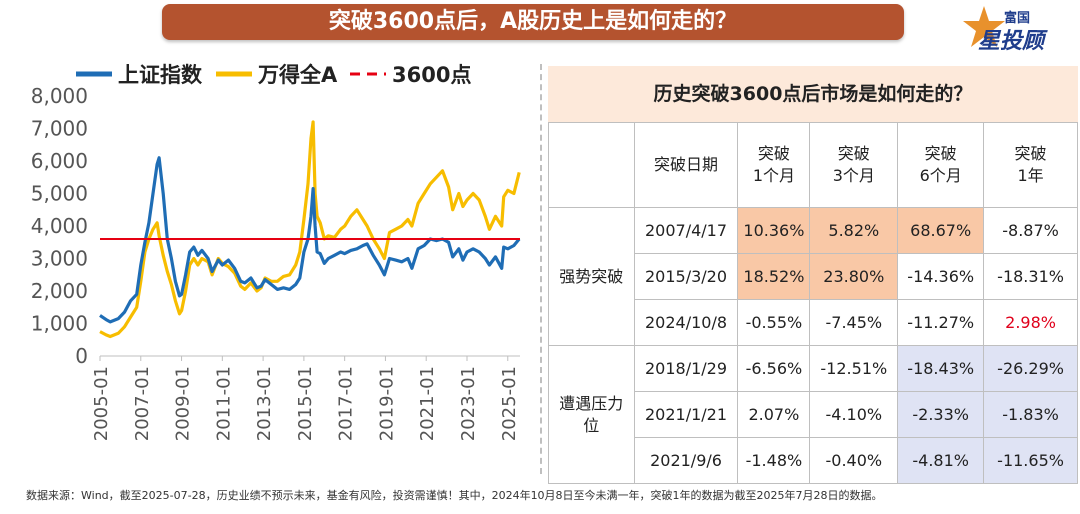 The width and height of the screenshot is (1080, 514). Describe the element at coordinates (854, 368) in the screenshot. I see `cell-3m: -12.51%` at that location.